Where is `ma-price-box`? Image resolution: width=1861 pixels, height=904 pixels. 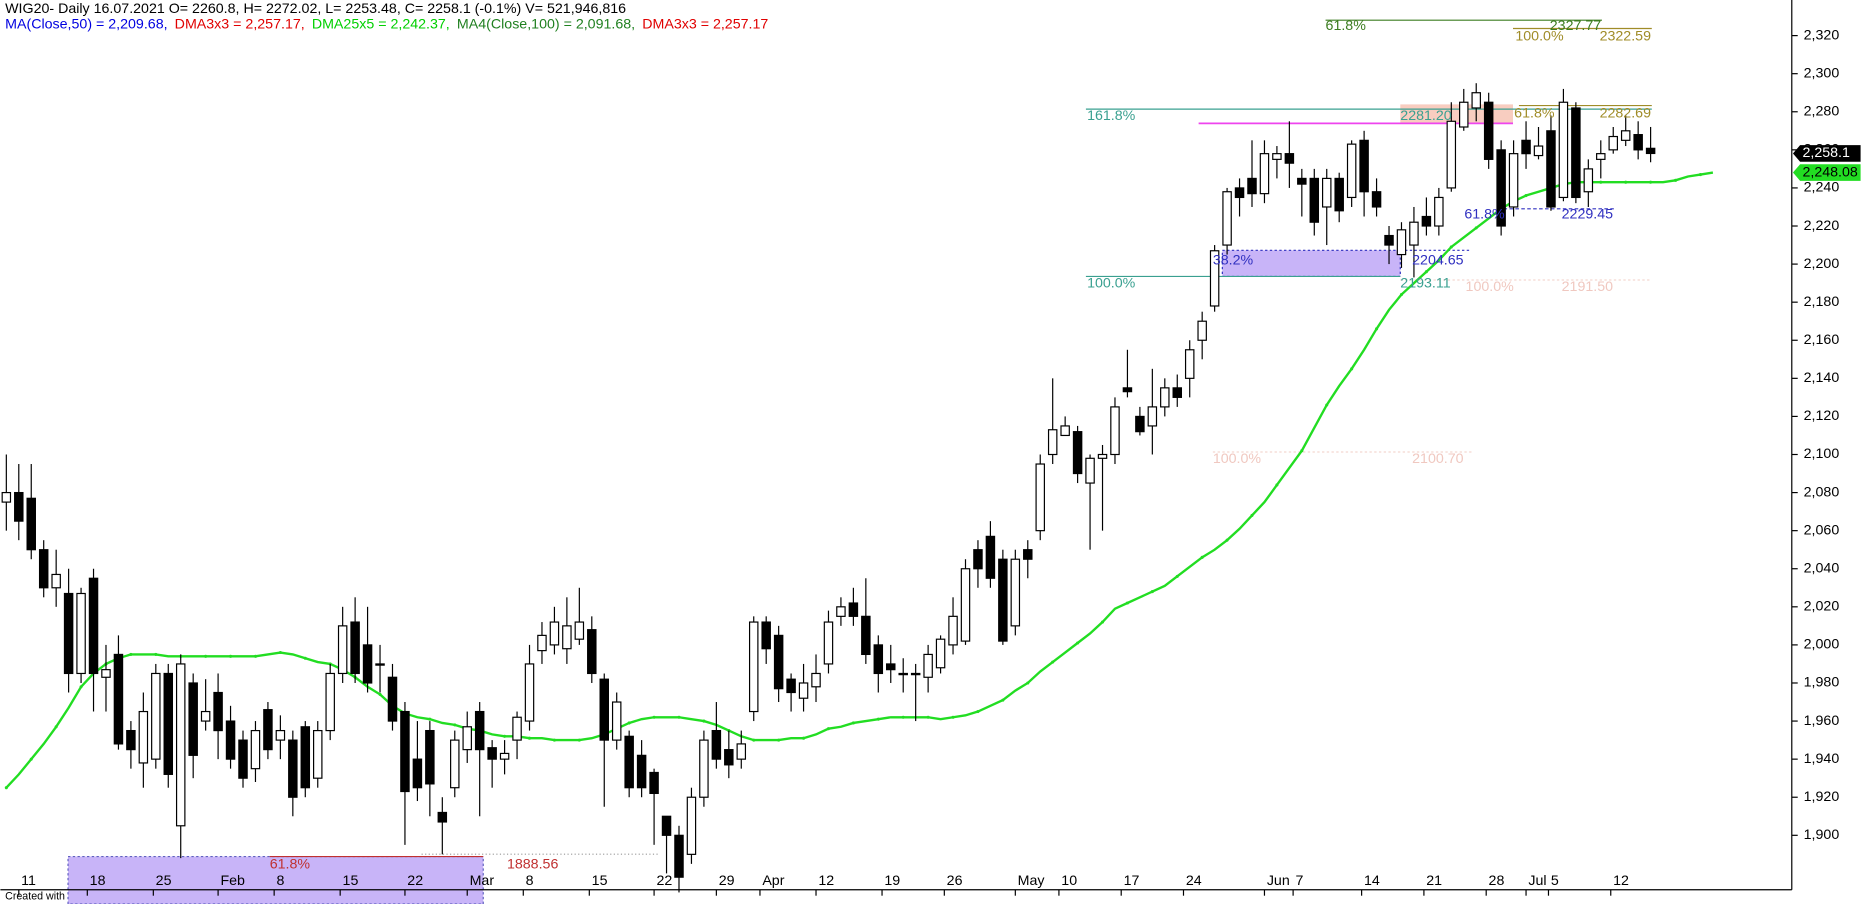
ma-price-box is located at coordinates (1826, 172).